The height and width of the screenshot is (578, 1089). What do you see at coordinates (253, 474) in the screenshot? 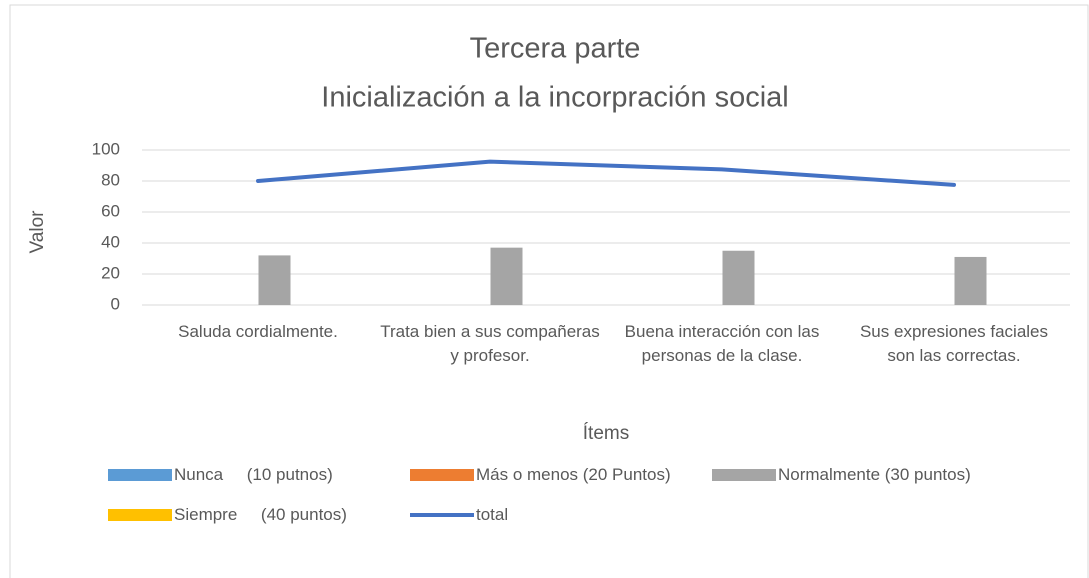
I see `legend-label: Nunca (10 putnos)` at bounding box center [253, 474].